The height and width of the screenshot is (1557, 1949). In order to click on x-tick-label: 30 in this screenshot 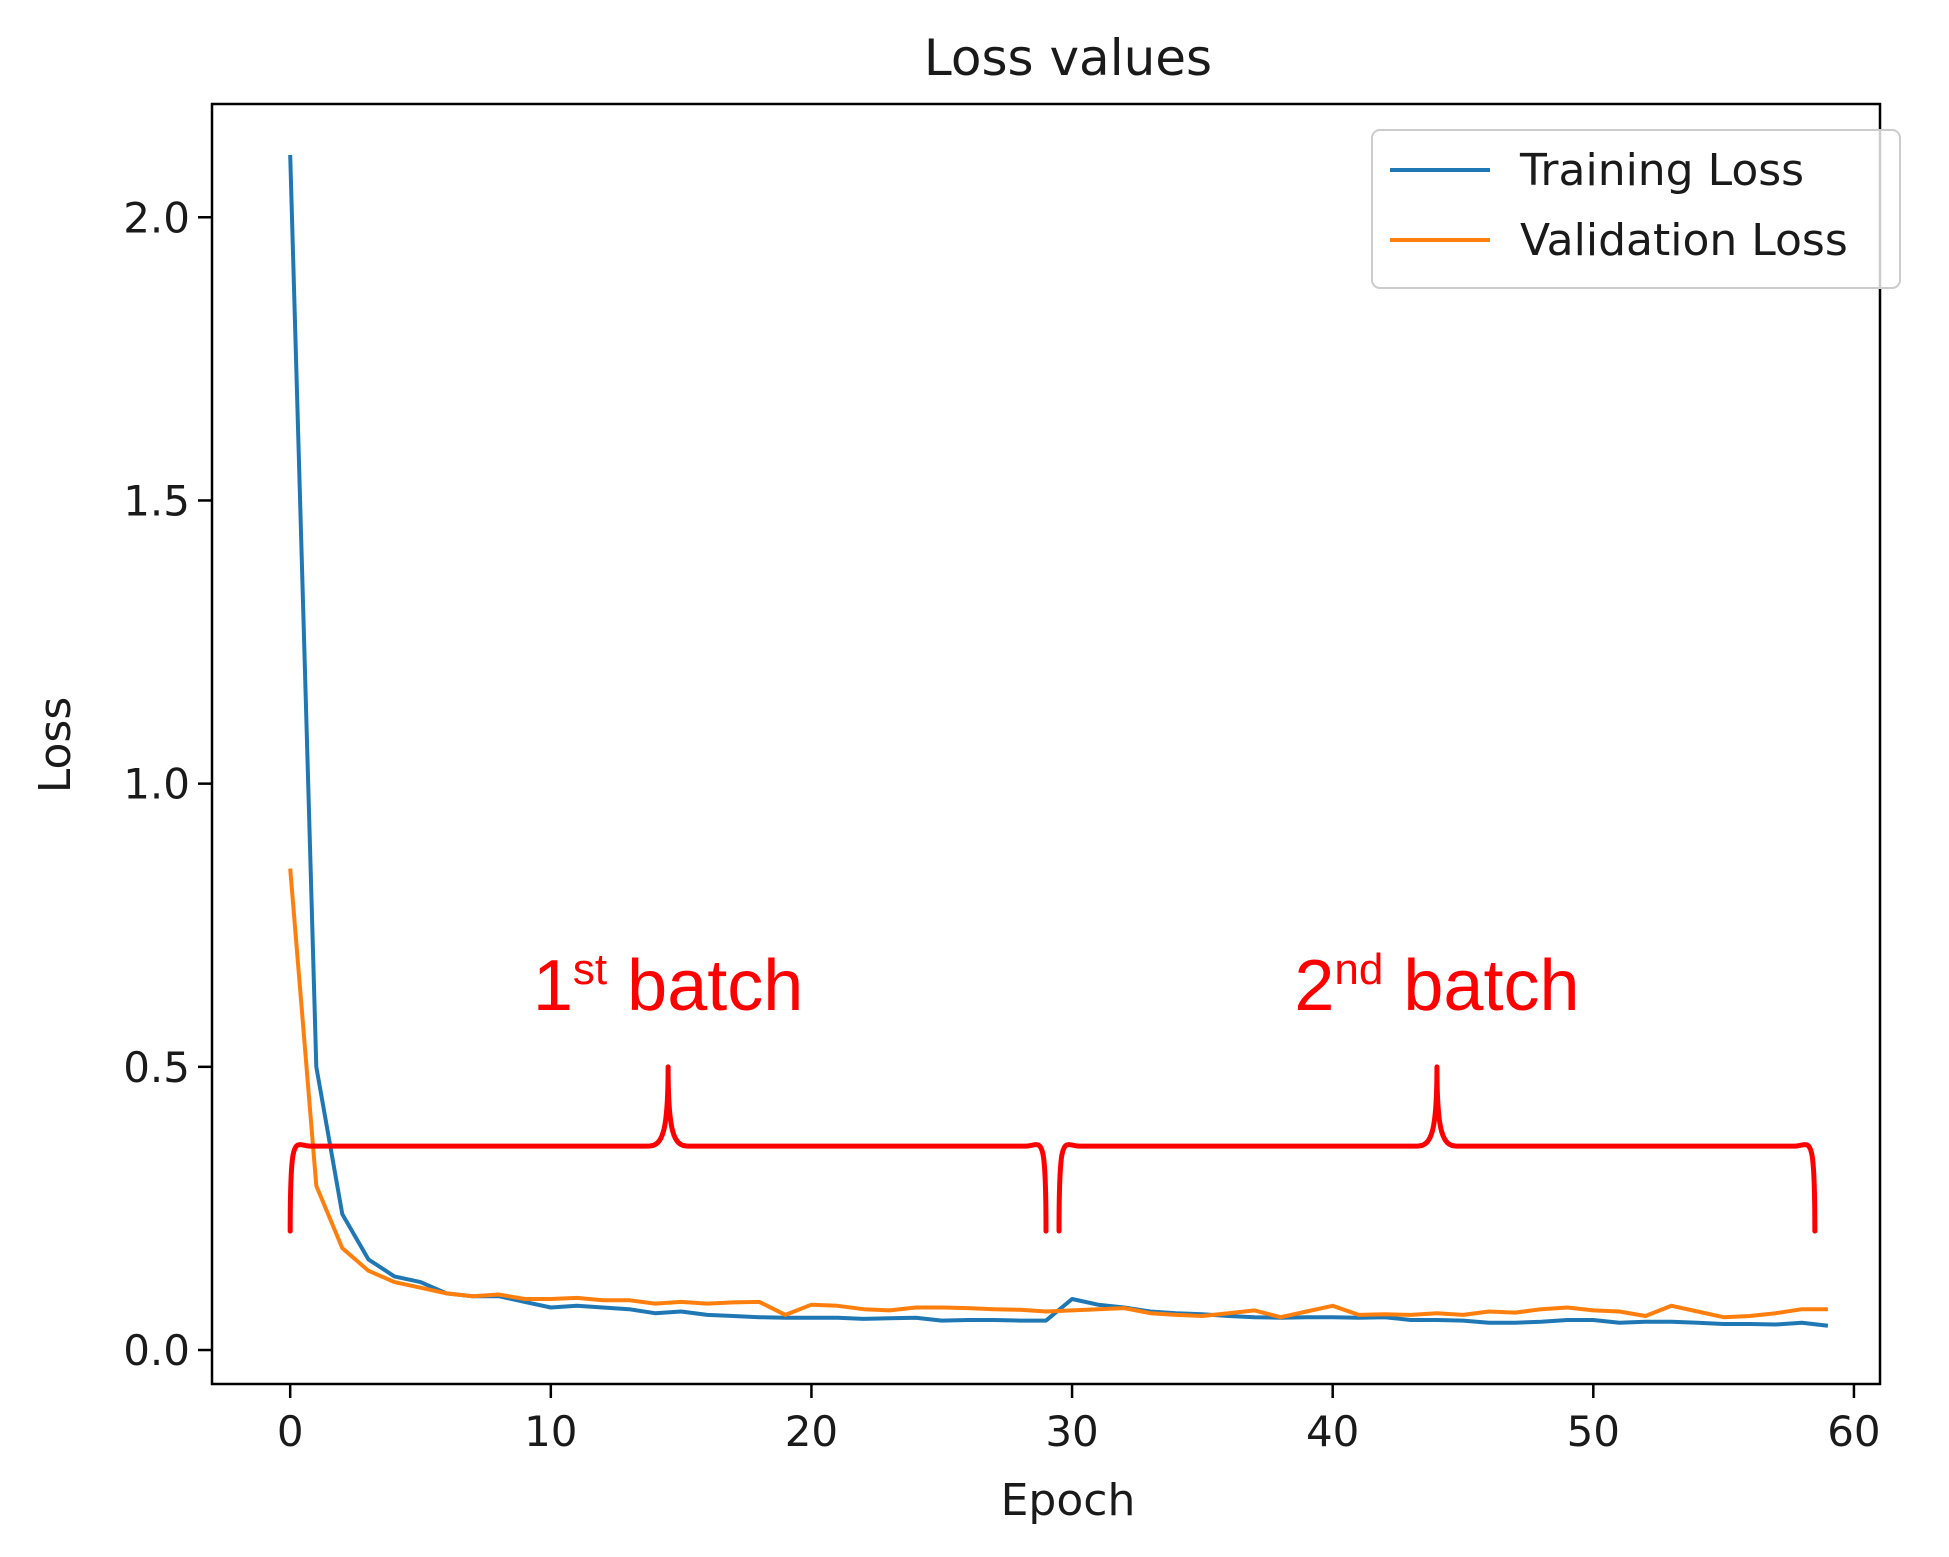, I will do `click(1071, 1431)`.